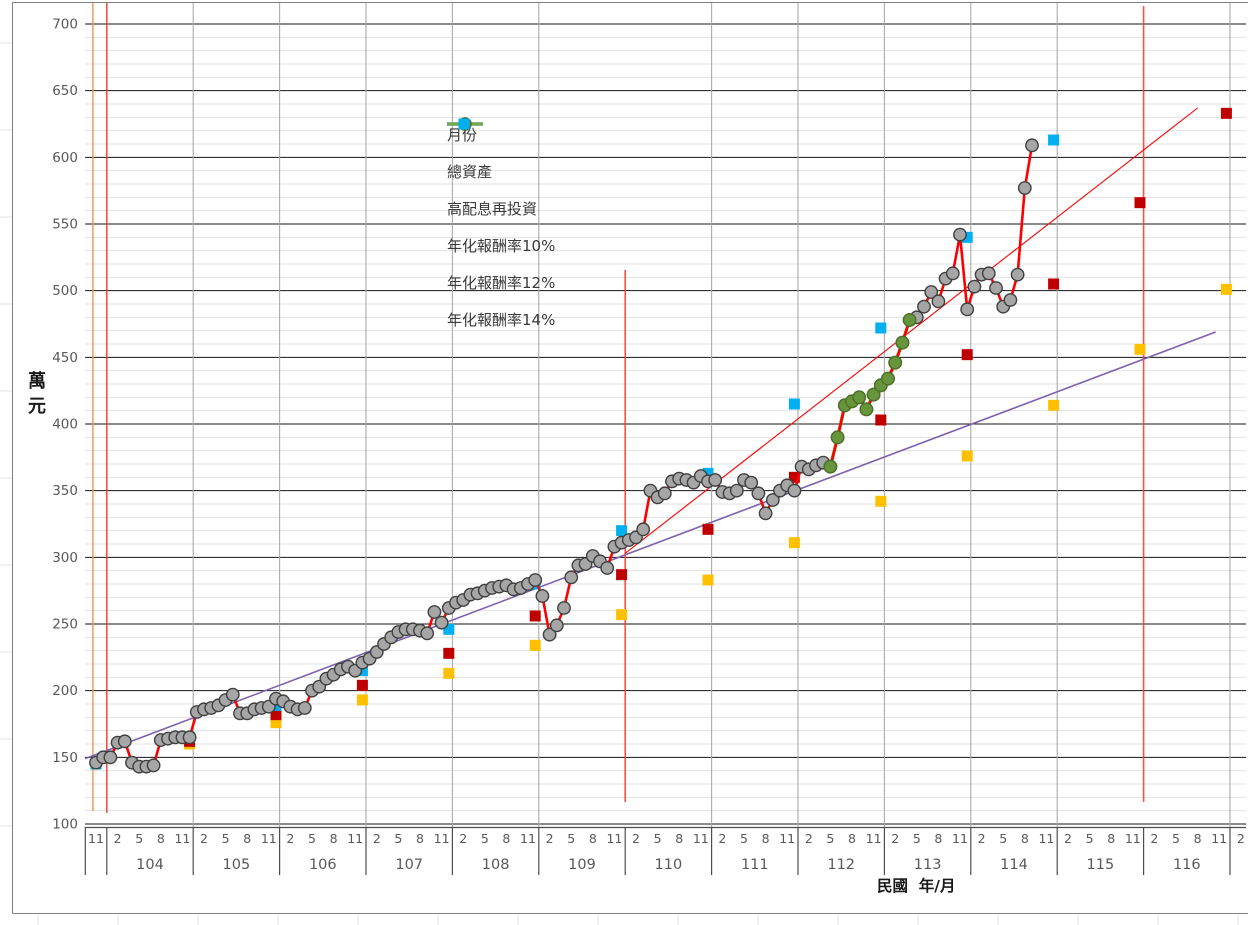 Image resolution: width=1248 pixels, height=925 pixels. Describe the element at coordinates (237, 865) in the screenshot. I see `x-year-label: 105` at that location.